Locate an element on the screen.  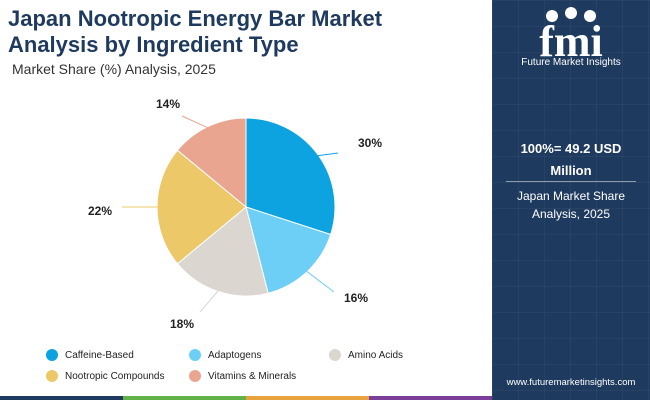
legend-label-caffeine-based: Caffeine-Based is located at coordinates (99, 355).